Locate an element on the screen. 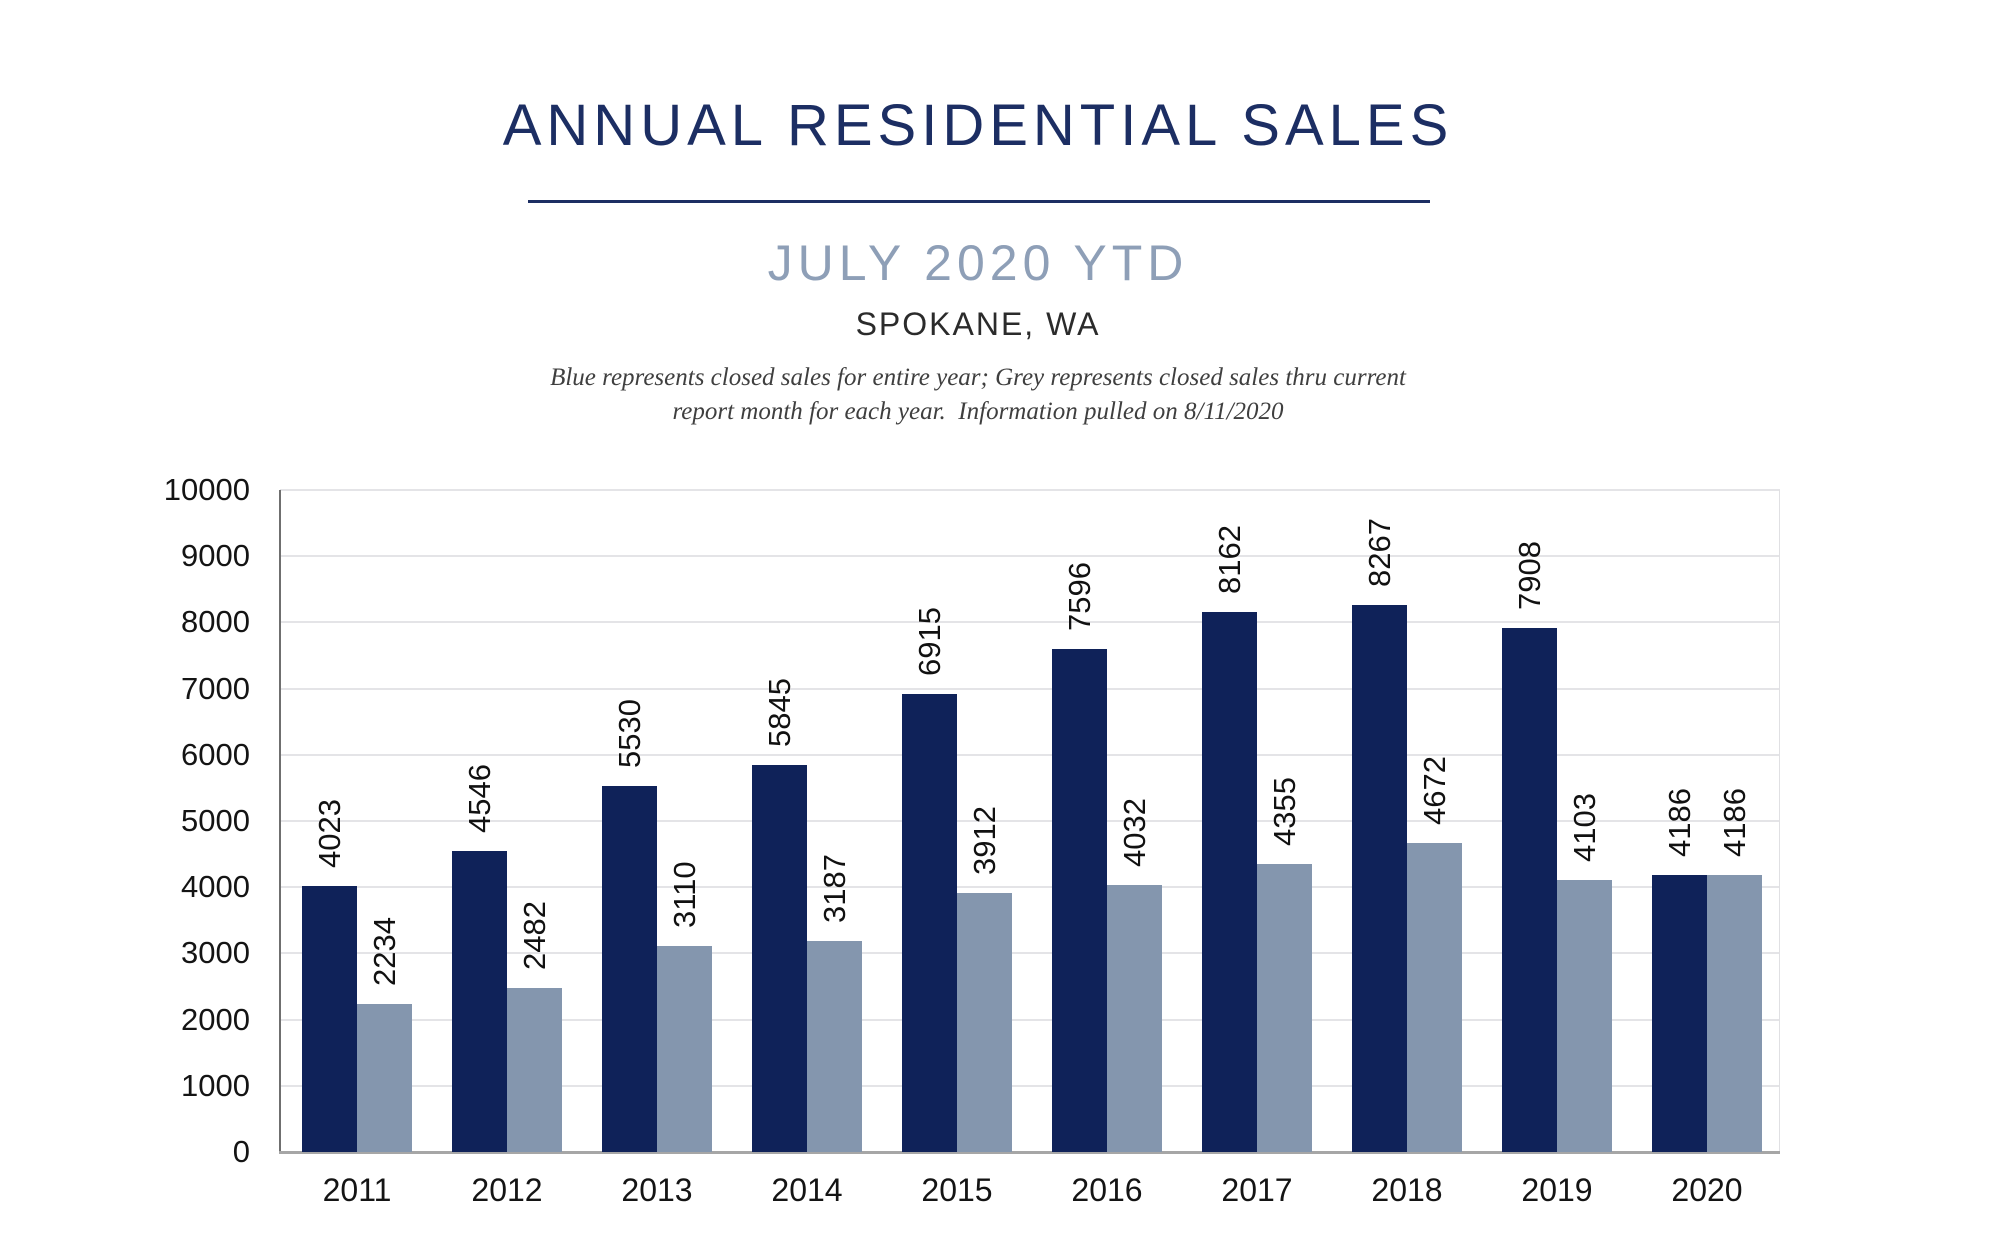 This screenshot has width=2000, height=1256. year-label-2014: 2014 is located at coordinates (807, 1190).